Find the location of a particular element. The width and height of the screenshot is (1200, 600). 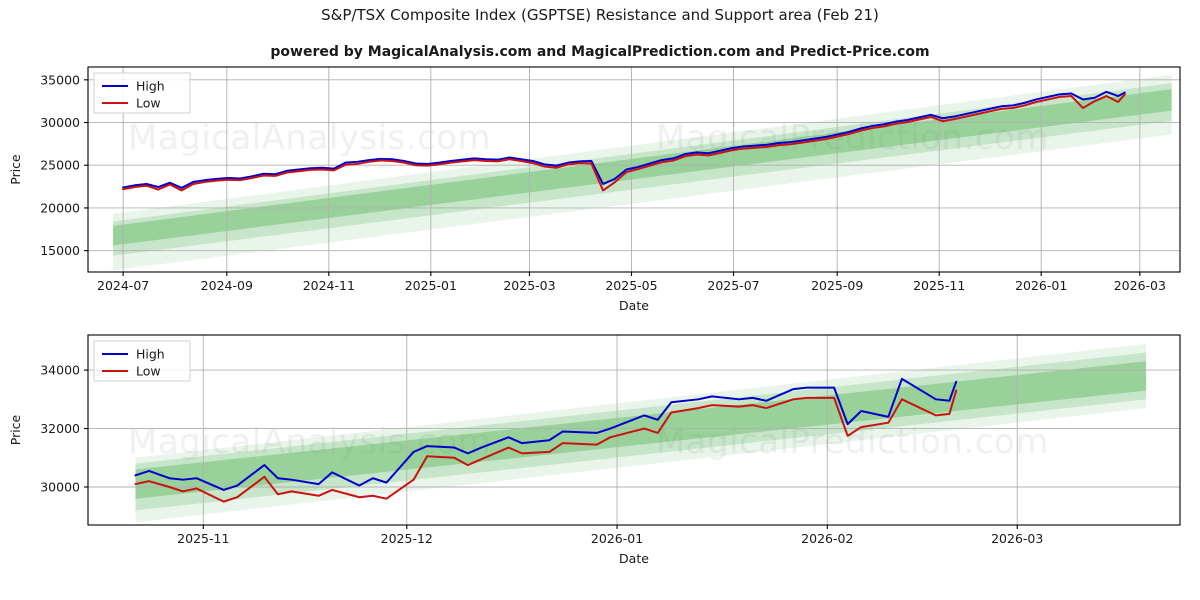

x-tick-label: 2025-12 is located at coordinates (407, 538).